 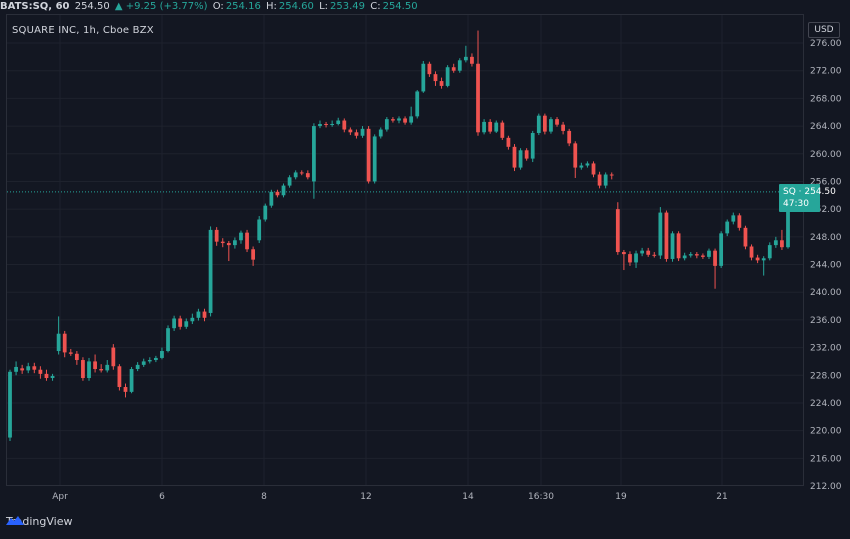 I want to click on y-tick-label: 252.00, so click(x=826, y=210).